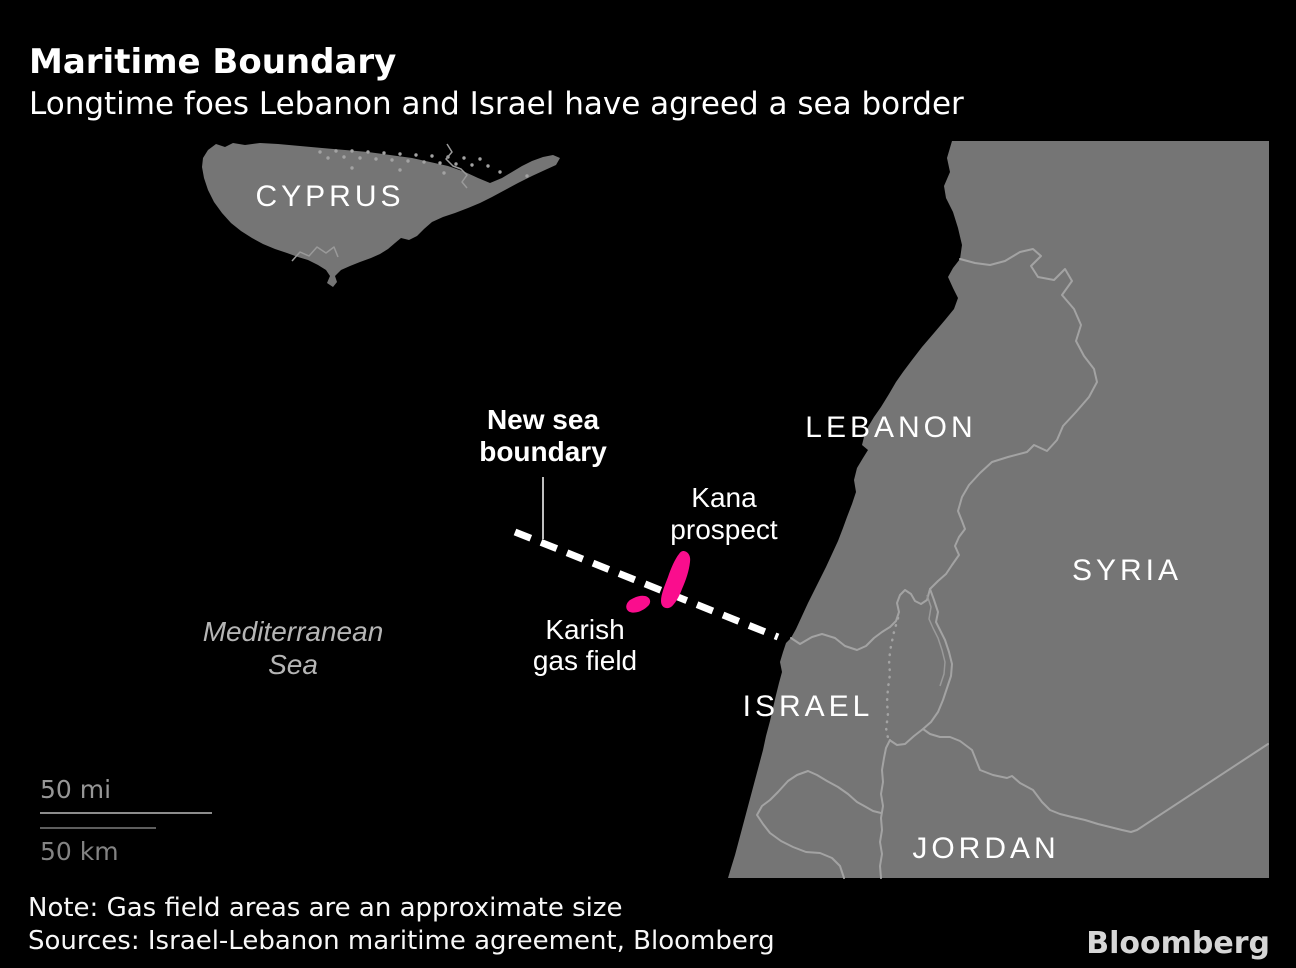 This screenshot has height=968, width=1296. What do you see at coordinates (890, 427) in the screenshot?
I see `label-lebanon: LEBANON` at bounding box center [890, 427].